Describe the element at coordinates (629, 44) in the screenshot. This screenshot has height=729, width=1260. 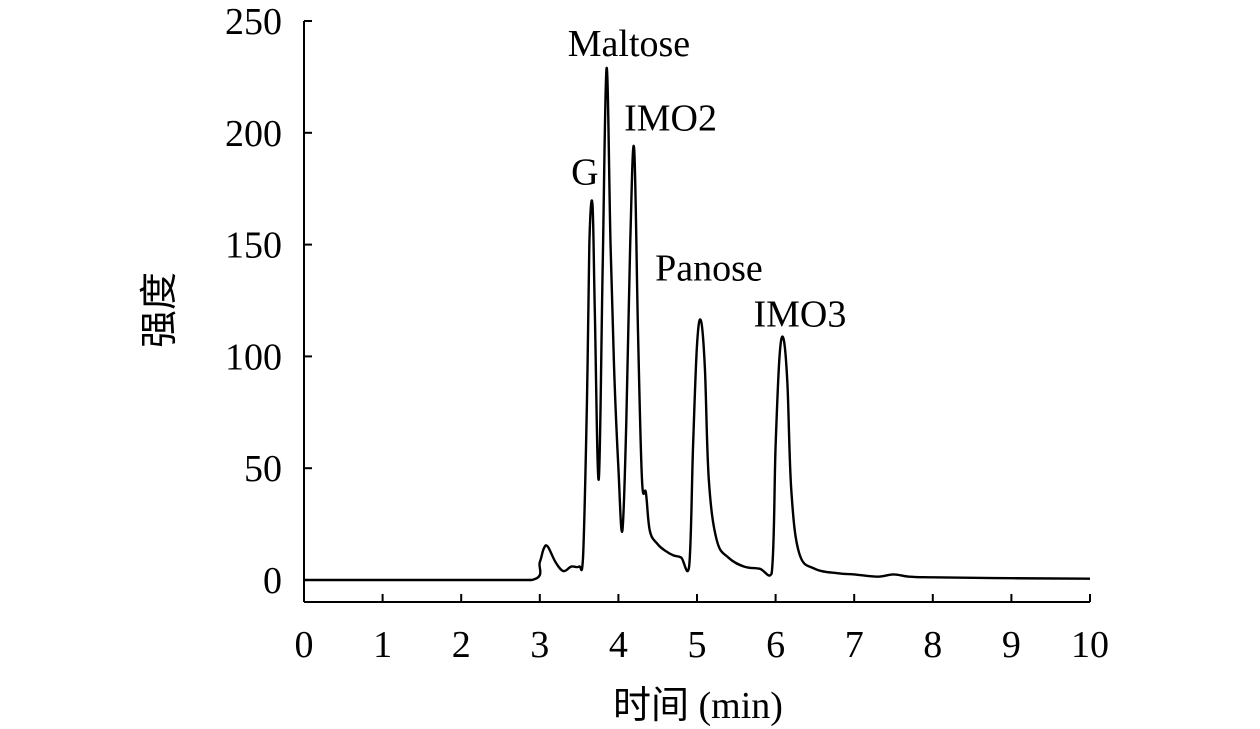
I see `peak-label: Maltose` at that location.